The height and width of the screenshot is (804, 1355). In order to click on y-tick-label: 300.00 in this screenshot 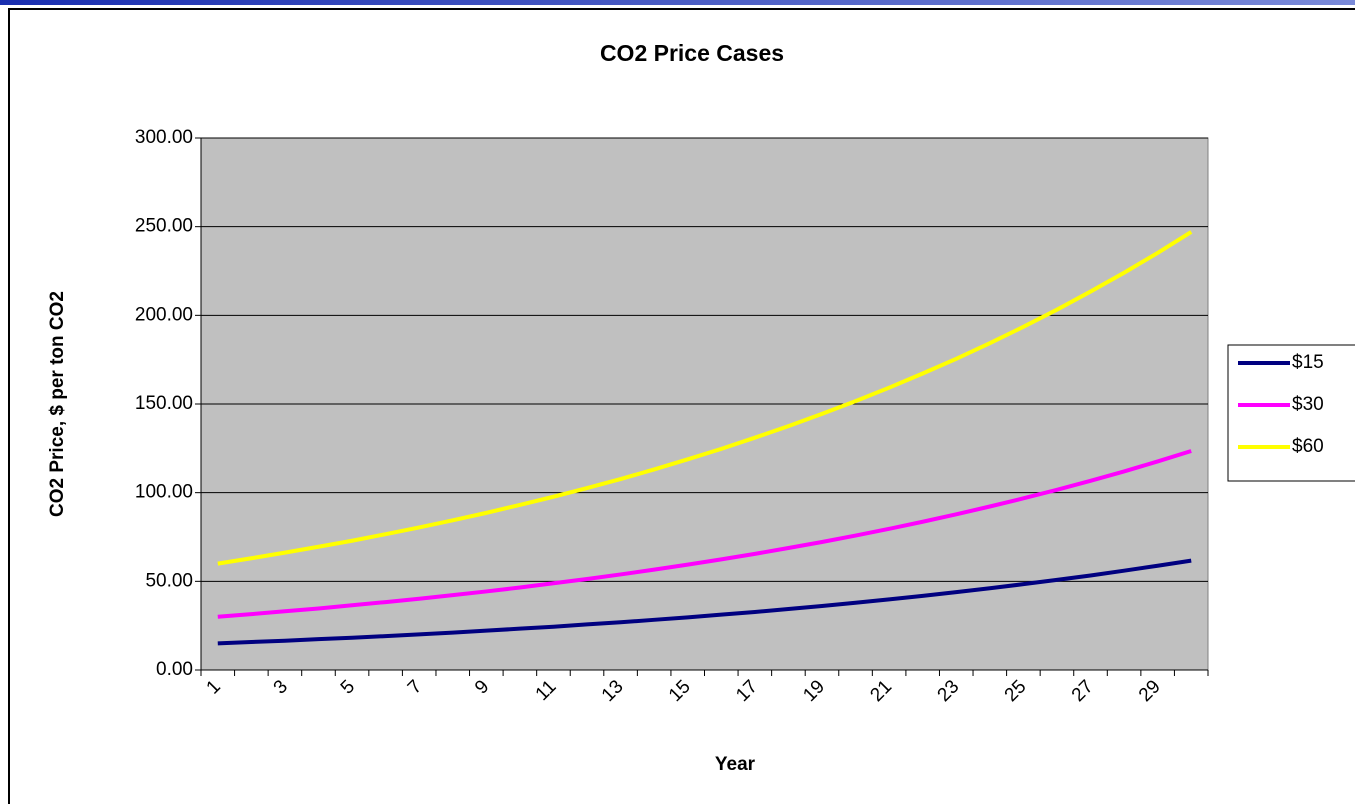, I will do `click(164, 137)`.